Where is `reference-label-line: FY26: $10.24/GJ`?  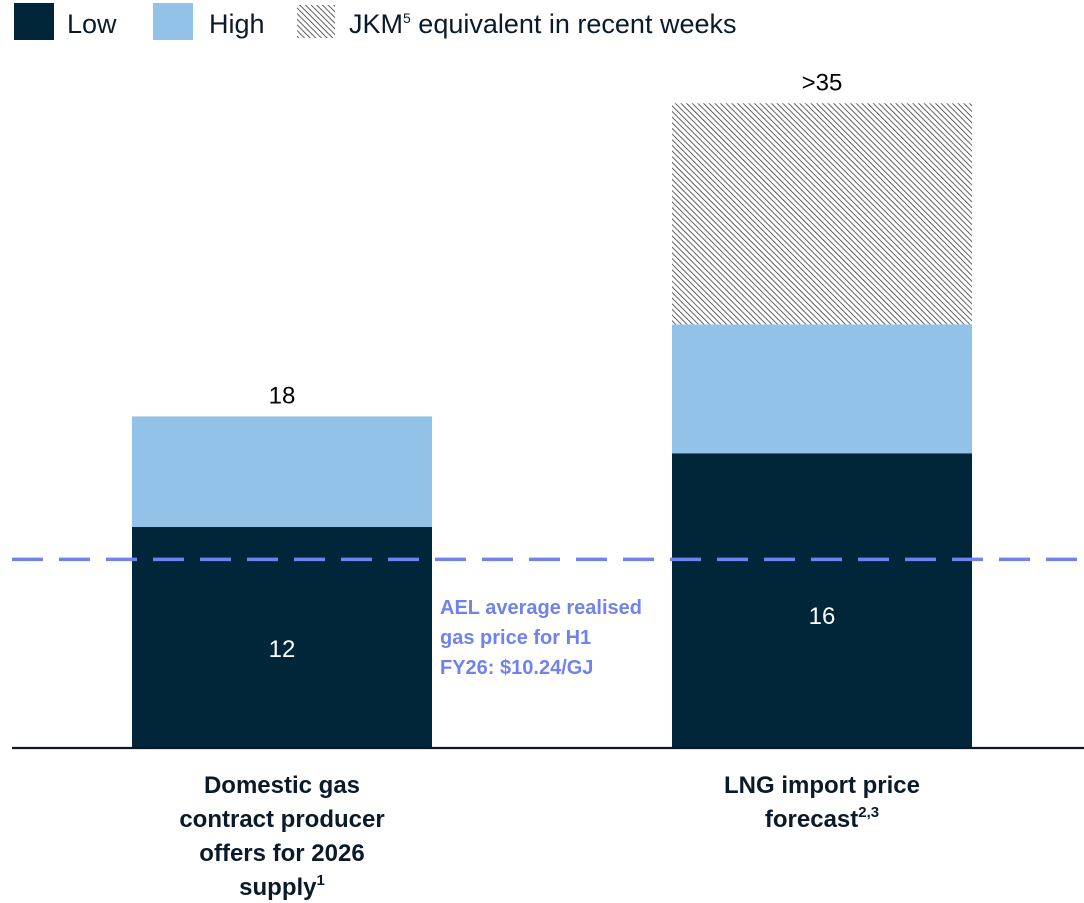
reference-label-line: FY26: $10.24/GJ is located at coordinates (516, 668).